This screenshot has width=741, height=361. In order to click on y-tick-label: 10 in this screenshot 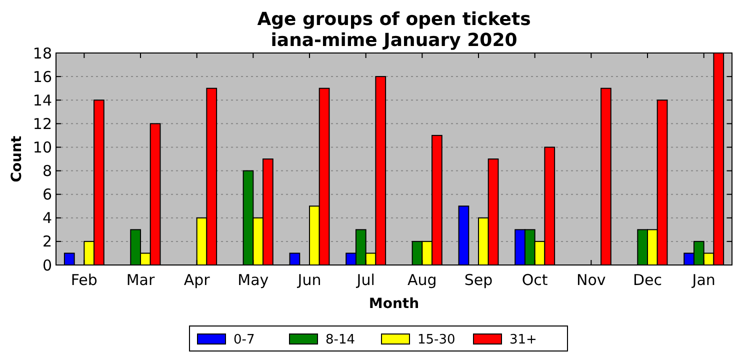, I will do `click(42, 147)`.